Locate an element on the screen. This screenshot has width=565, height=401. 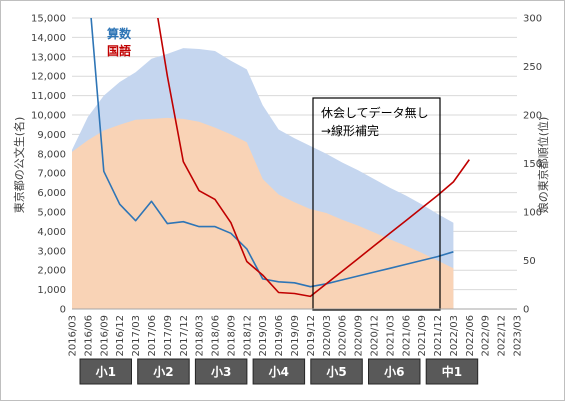
x-tick-label: 2022/09 is located at coordinates (486, 336).